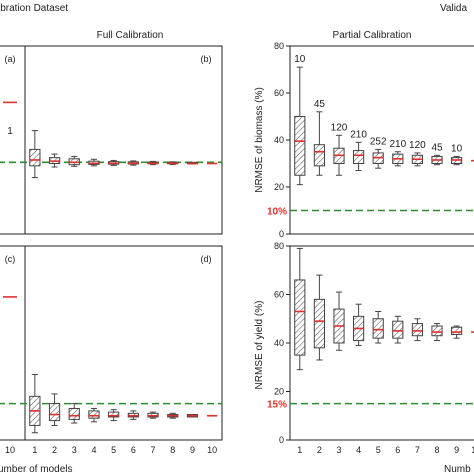  Describe the element at coordinates (259, 140) in the screenshot. I see `ylabel-biomass: NRMSE of biomass (%)` at that location.